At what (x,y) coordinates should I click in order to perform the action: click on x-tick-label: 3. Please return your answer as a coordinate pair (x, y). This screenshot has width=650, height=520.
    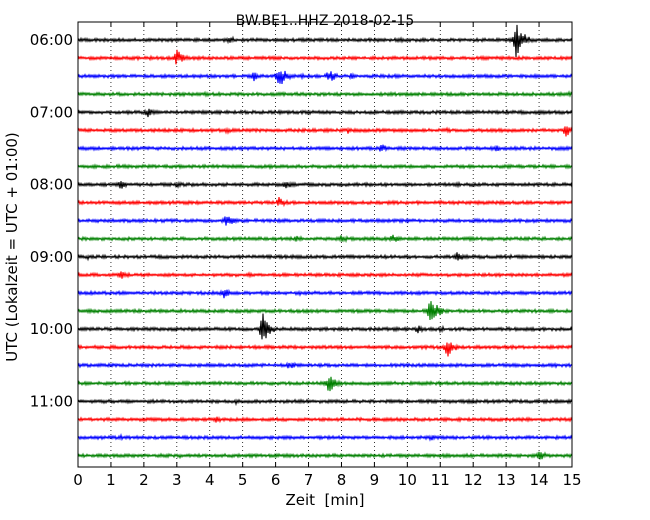
    Looking at the image, I should click on (177, 480).